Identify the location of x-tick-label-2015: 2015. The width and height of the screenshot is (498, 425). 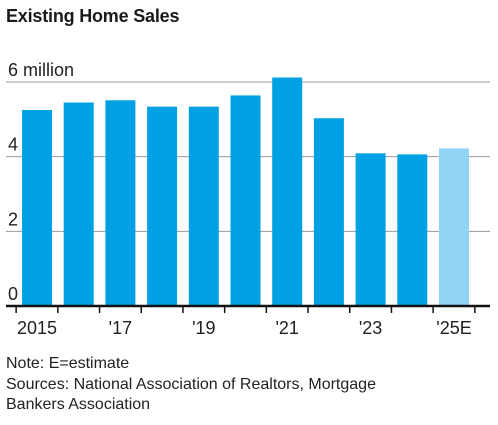
(37, 328).